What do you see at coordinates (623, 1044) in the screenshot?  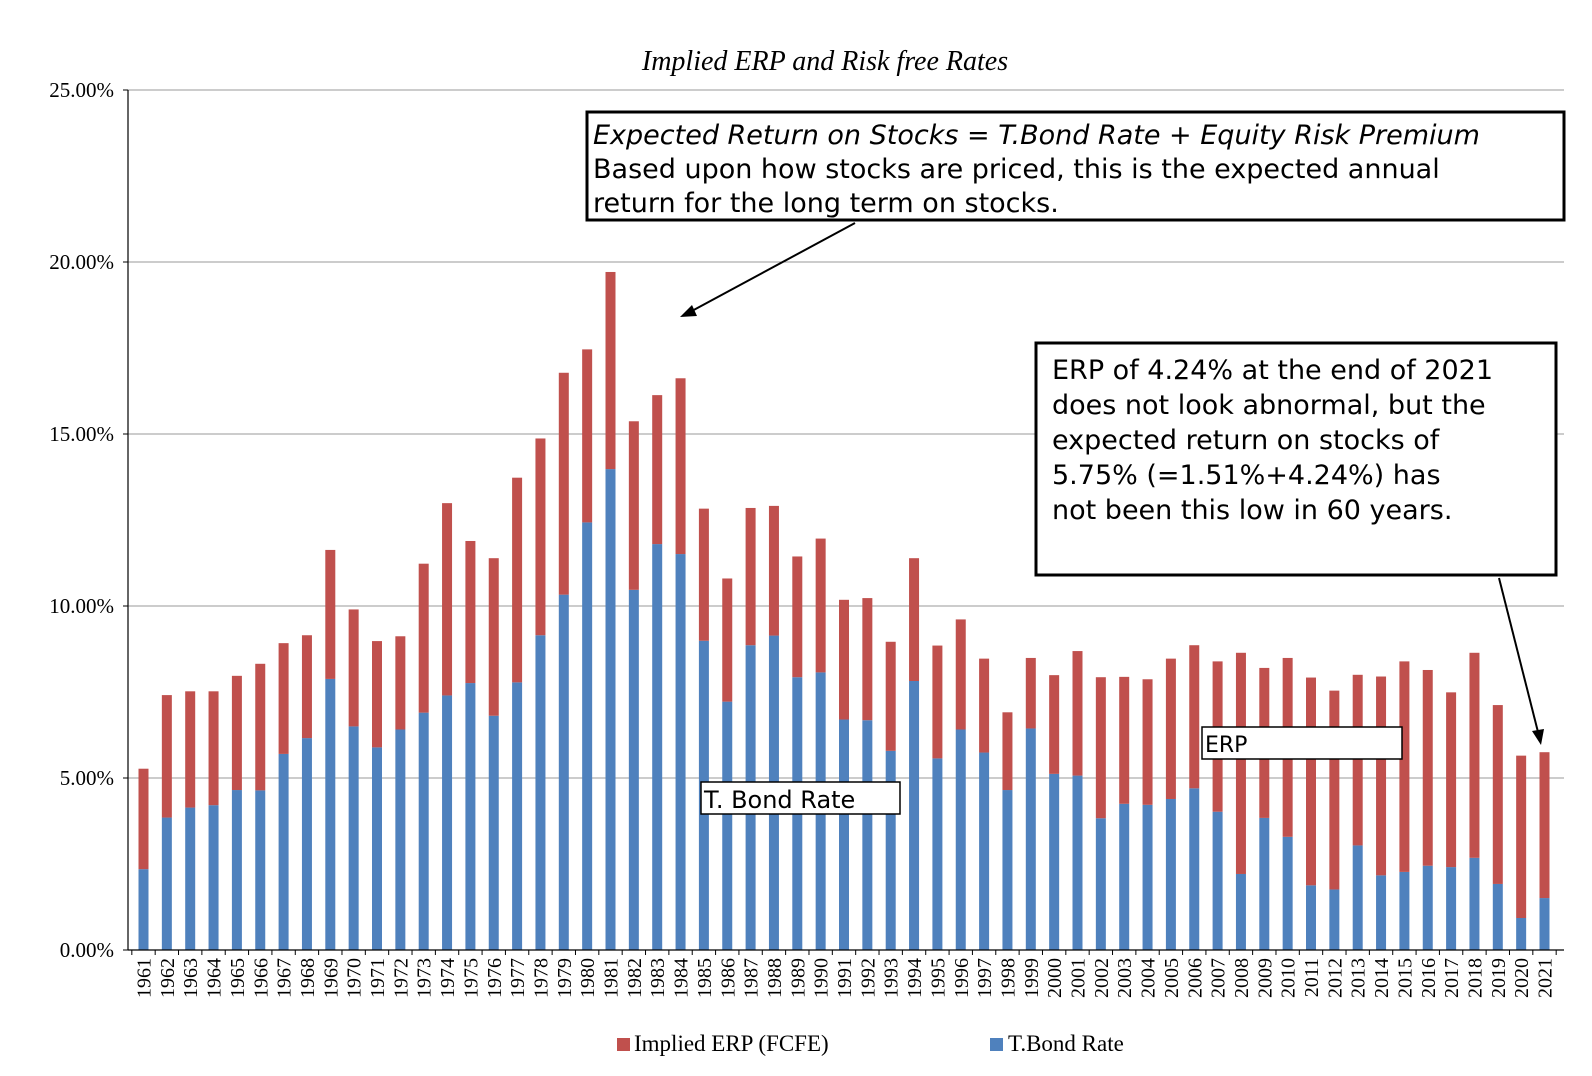 I see `legend-swatch-erp` at bounding box center [623, 1044].